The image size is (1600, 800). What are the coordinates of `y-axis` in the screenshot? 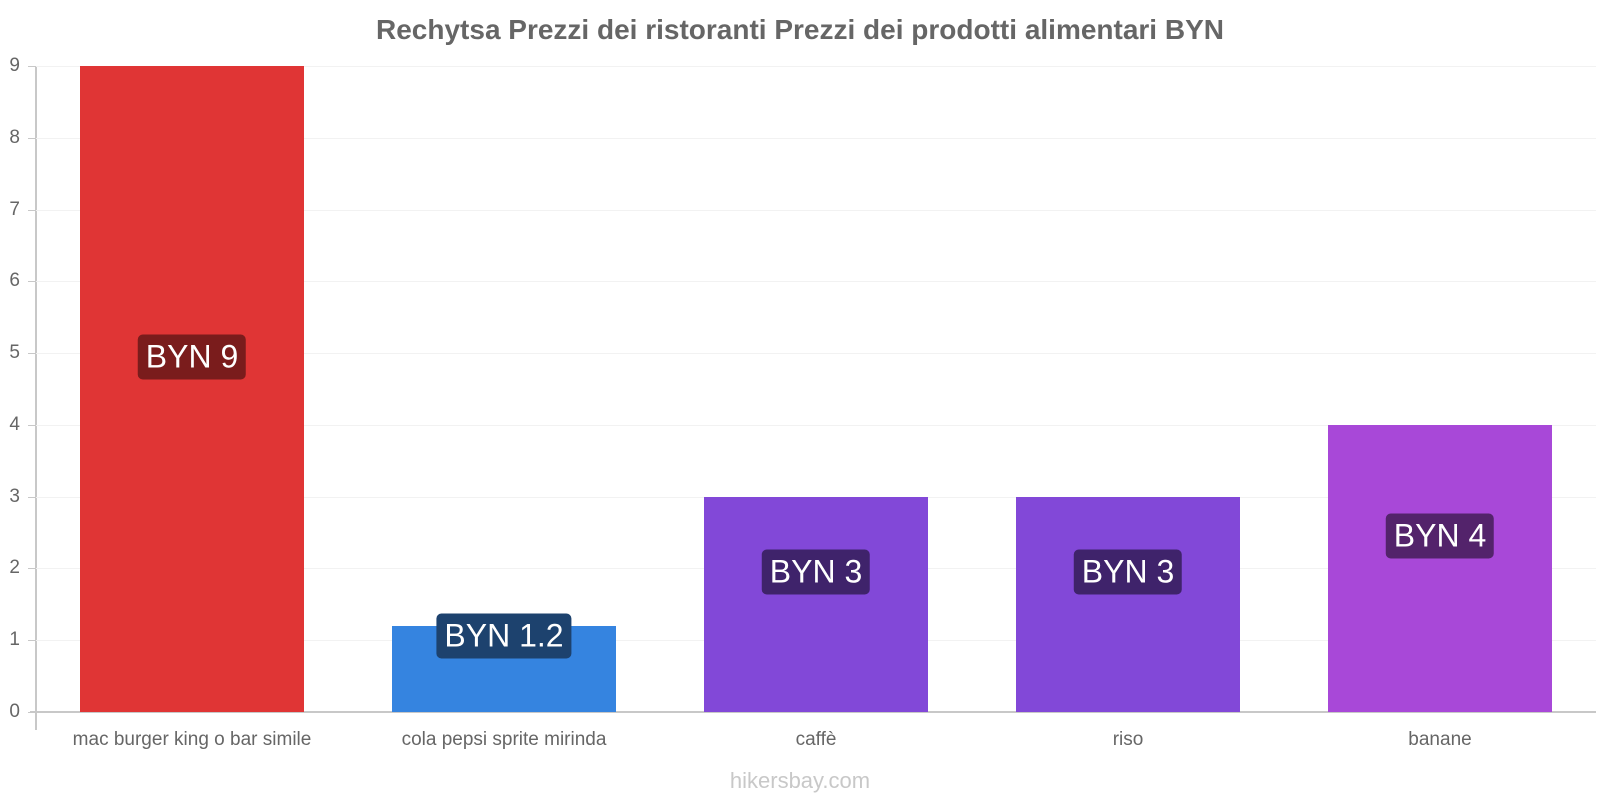 It's located at (36, 398).